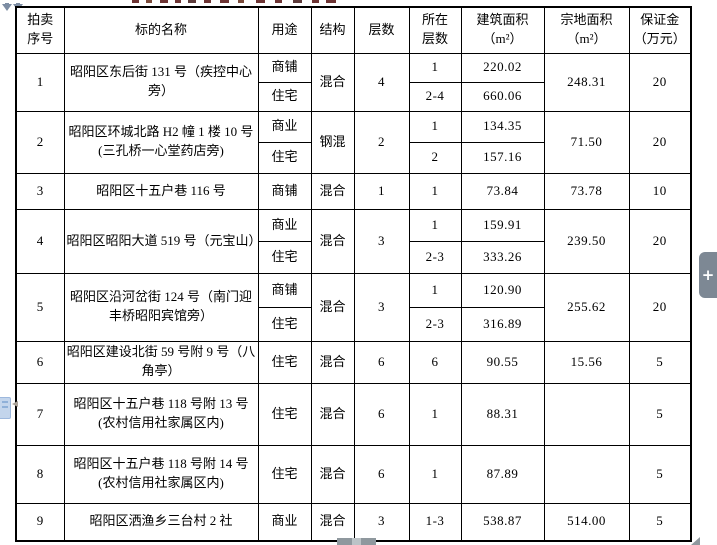 Image resolution: width=717 pixels, height=545 pixels. I want to click on add-plus-button: +, so click(708, 275).